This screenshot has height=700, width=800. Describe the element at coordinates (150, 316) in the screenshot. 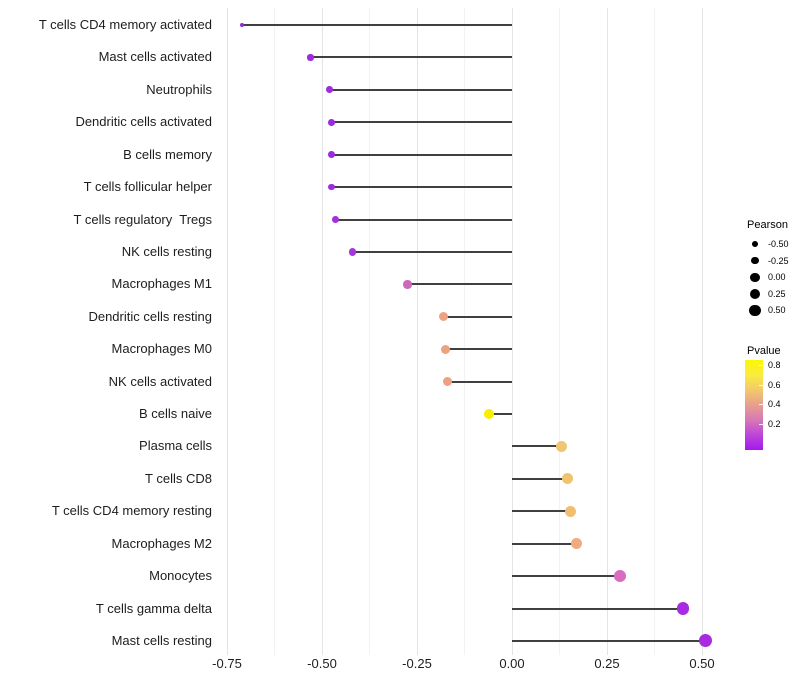

I see `y-axis-label: Dendritic cells resting` at that location.